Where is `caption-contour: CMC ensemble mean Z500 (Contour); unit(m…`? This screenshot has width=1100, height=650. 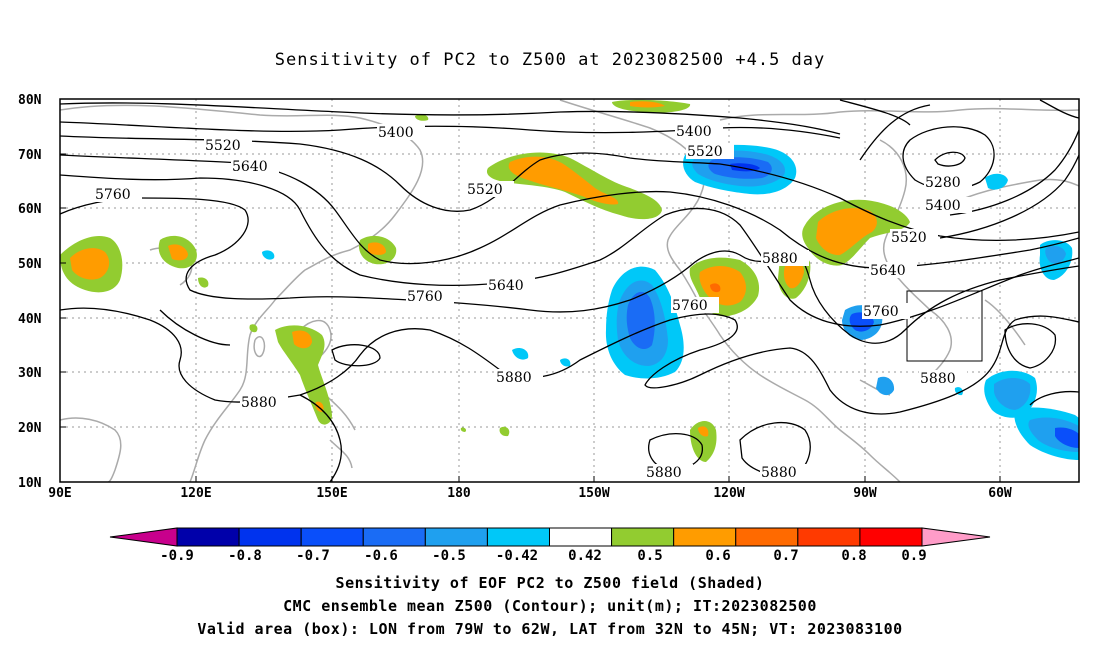
caption-contour: CMC ensemble mean Z500 (Contour); unit(m… is located at coordinates (550, 606).